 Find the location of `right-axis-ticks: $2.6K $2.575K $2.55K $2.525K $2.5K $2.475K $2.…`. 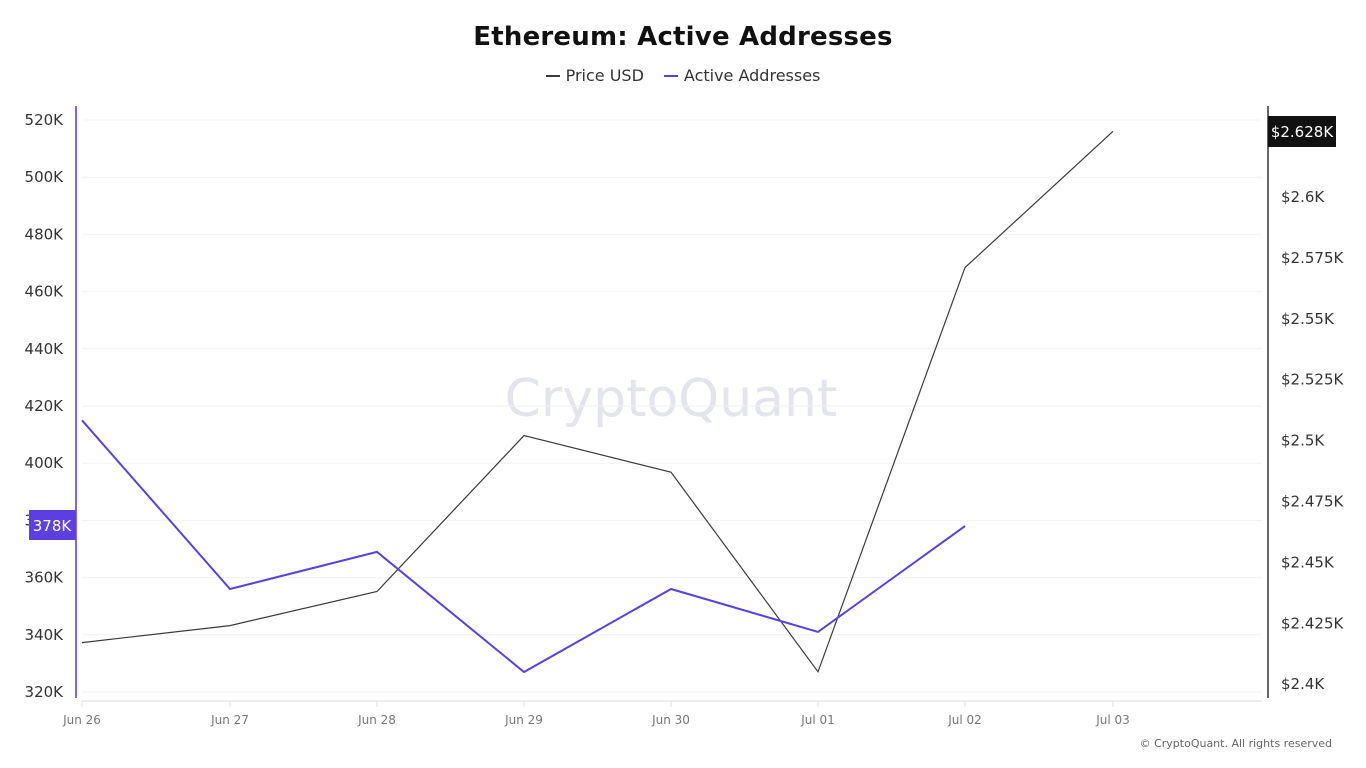

right-axis-ticks: $2.6K $2.575K $2.55K $2.525K $2.5K $2.475K $2.… is located at coordinates (1312, 440).